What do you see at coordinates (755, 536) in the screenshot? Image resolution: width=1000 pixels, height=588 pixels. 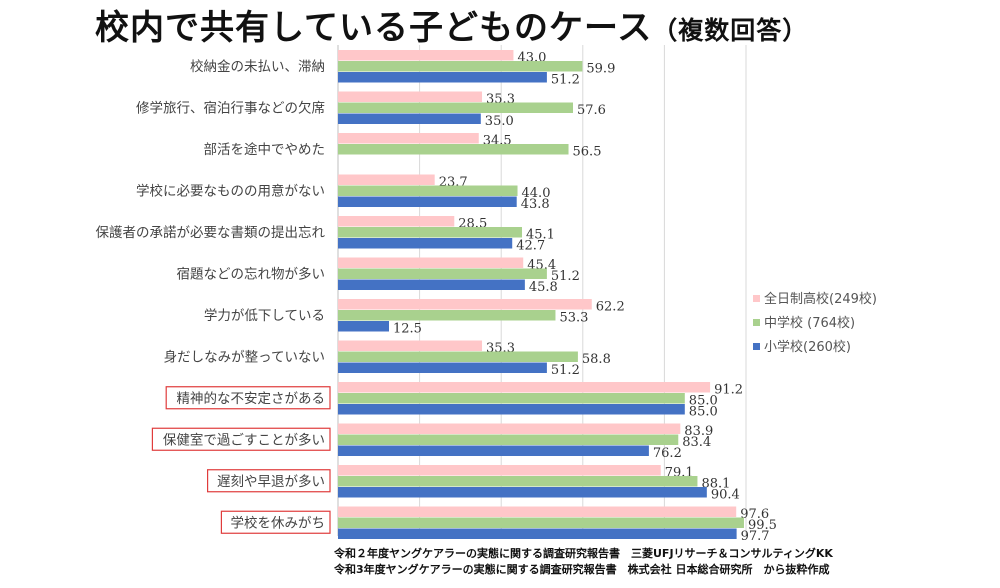 I see `data-label: 97.7` at bounding box center [755, 536].